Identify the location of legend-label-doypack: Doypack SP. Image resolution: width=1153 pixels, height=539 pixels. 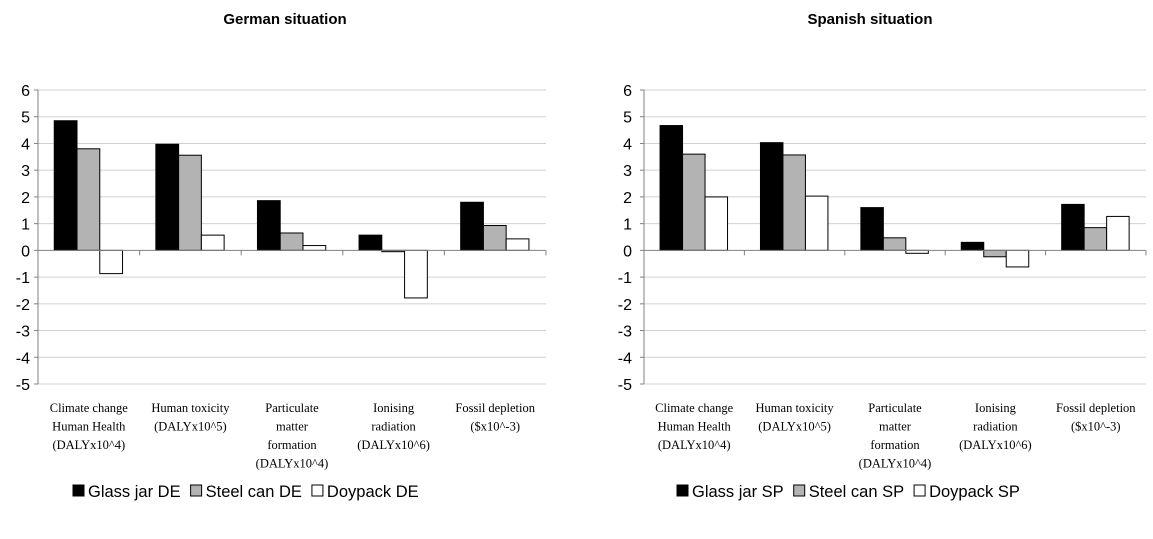
(974, 492).